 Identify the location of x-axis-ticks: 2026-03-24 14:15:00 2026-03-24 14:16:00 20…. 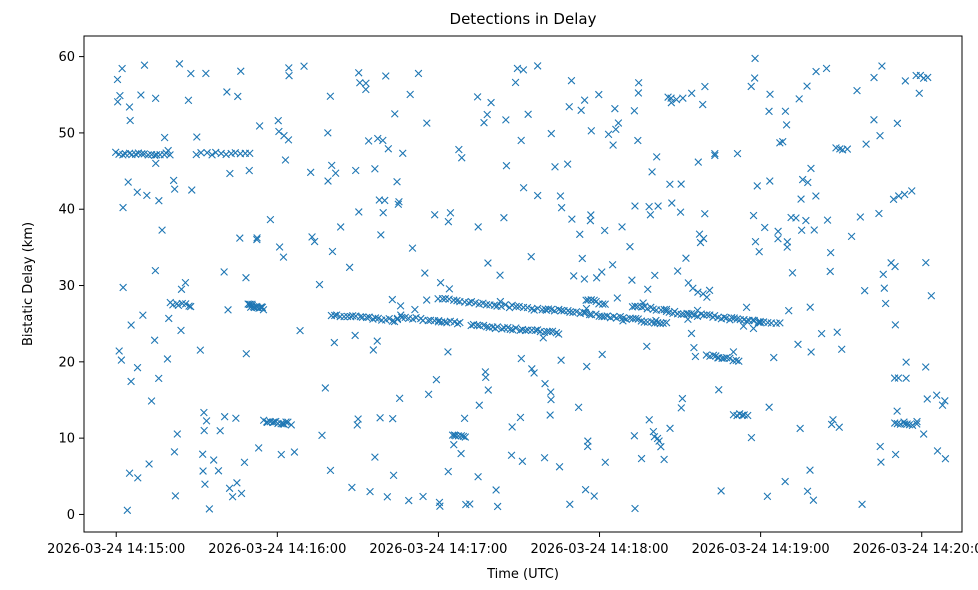
(512, 544).